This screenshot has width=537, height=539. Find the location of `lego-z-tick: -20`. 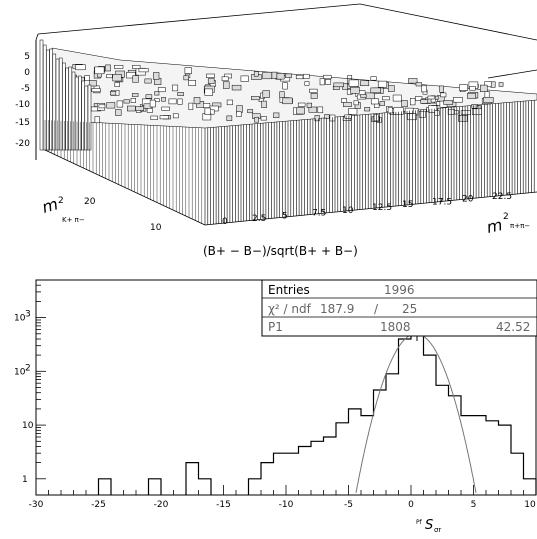

lego-z-tick: -20 is located at coordinates (22, 144).